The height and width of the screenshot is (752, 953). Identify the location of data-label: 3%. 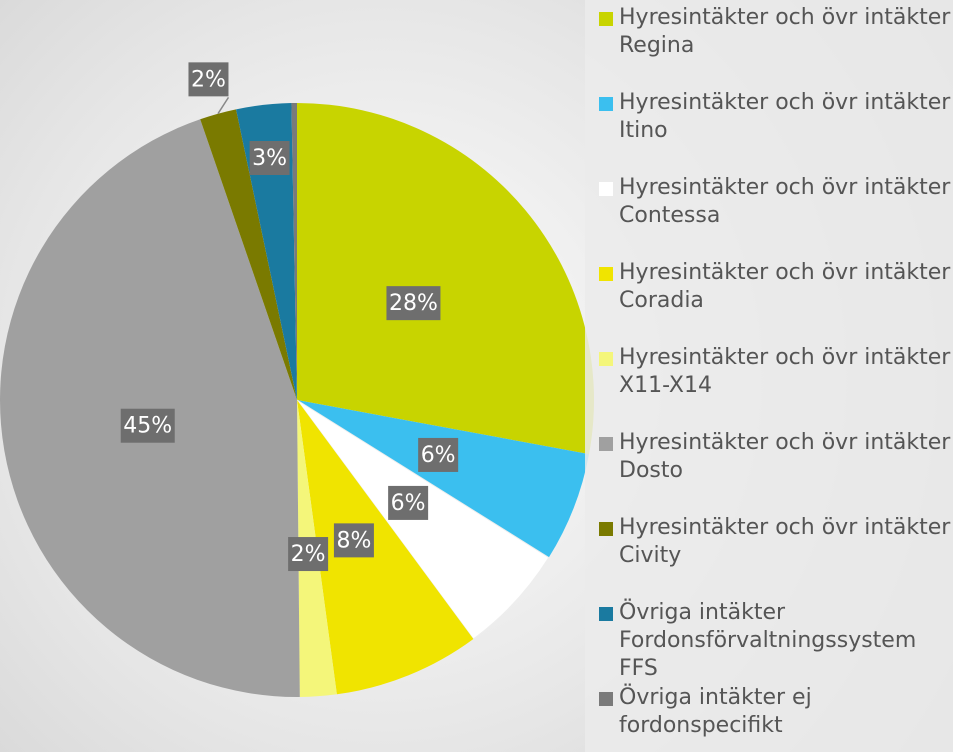
(269, 158).